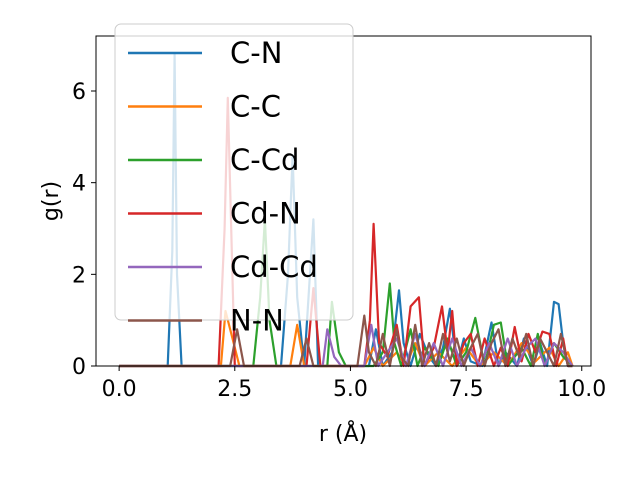 Image resolution: width=640 pixels, height=480 pixels. What do you see at coordinates (350, 389) in the screenshot?
I see `x-tick-label: 5.0` at bounding box center [350, 389].